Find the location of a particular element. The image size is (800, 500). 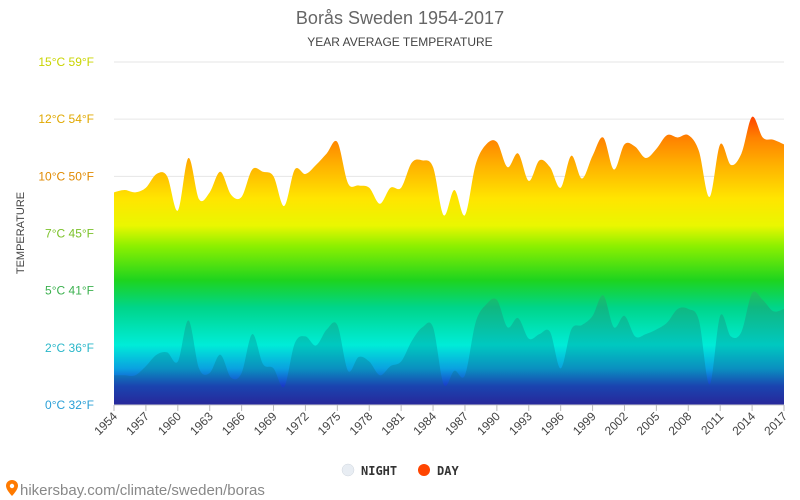

x-tick-label: 1984 is located at coordinates (424, 423).